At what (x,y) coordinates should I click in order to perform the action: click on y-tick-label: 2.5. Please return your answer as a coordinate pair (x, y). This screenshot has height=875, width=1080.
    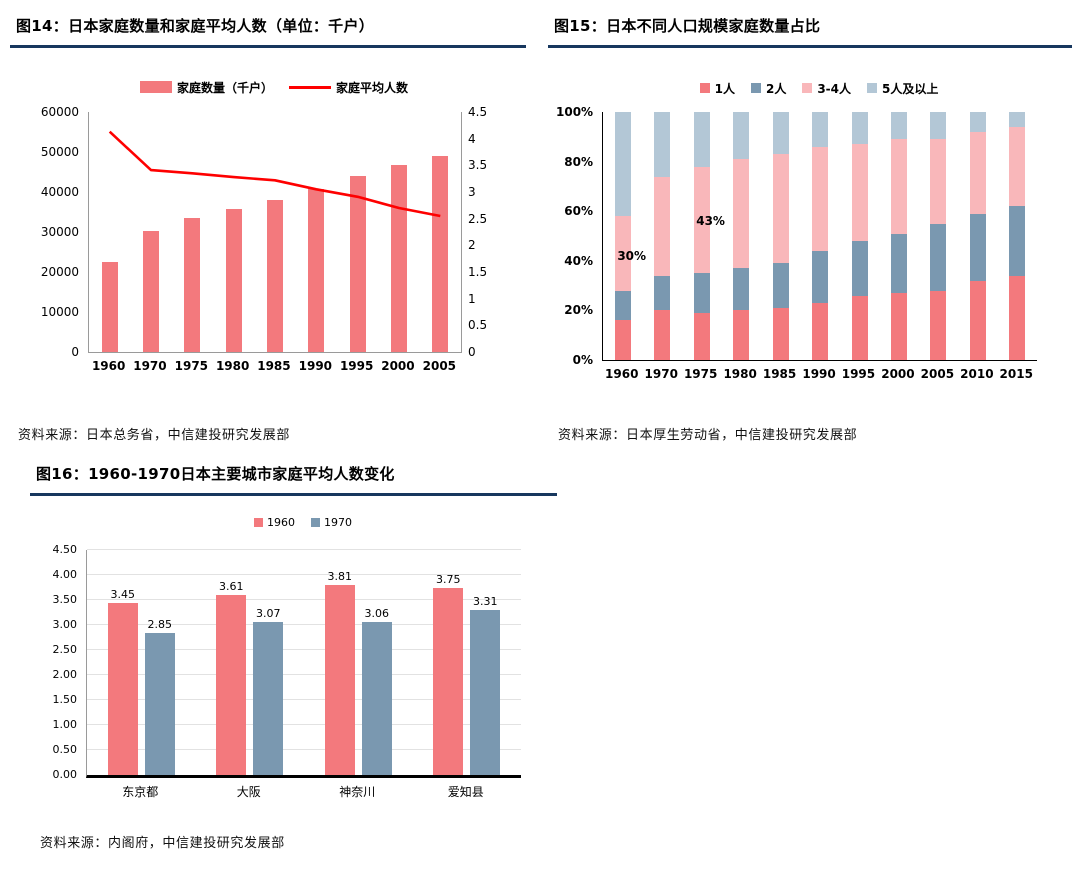
    Looking at the image, I should click on (478, 218).